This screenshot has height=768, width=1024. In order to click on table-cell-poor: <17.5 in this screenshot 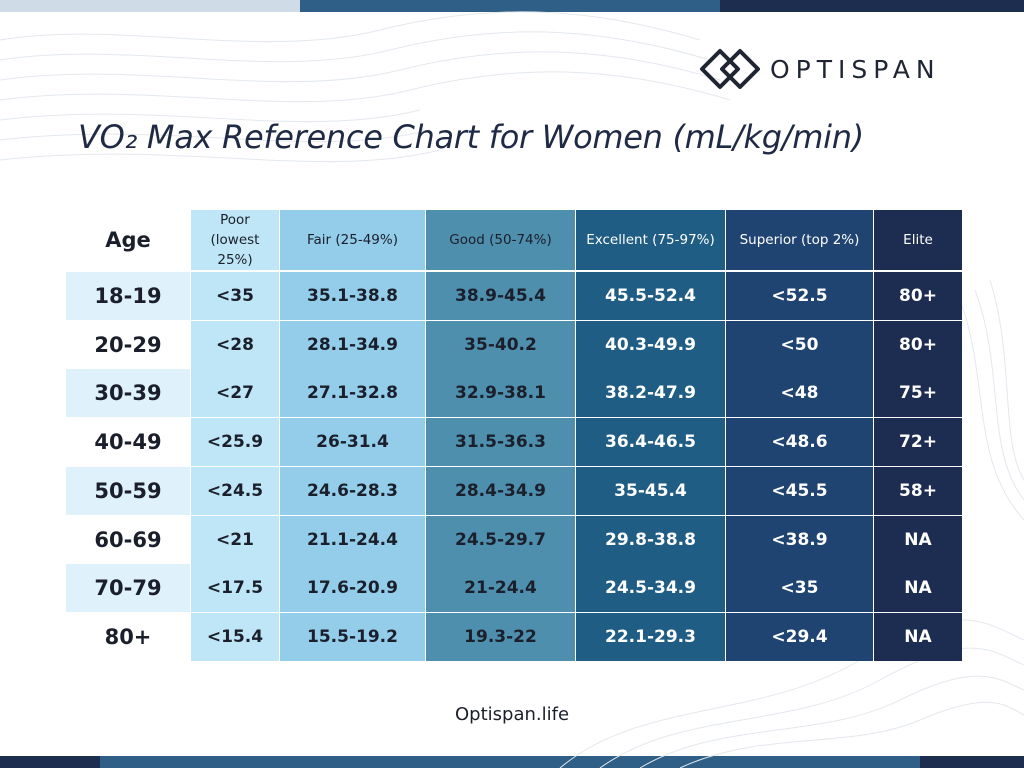, I will do `click(235, 588)`.